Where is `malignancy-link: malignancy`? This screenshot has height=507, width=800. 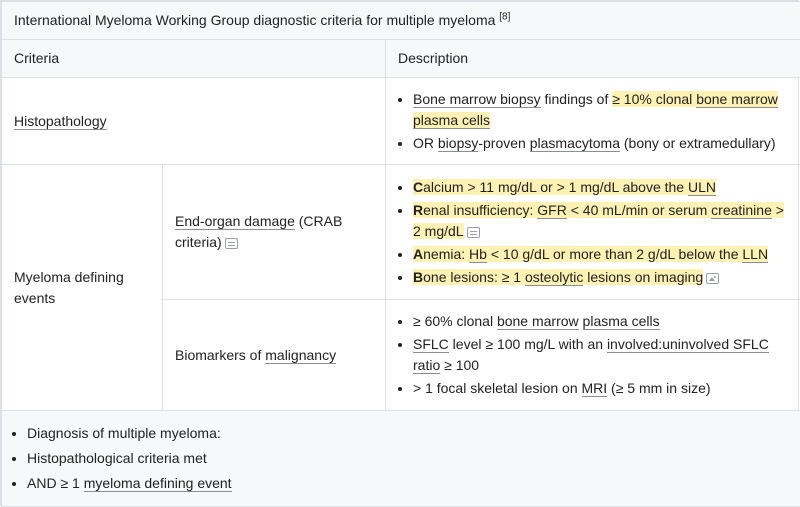
malignancy-link: malignancy is located at coordinates (301, 355).